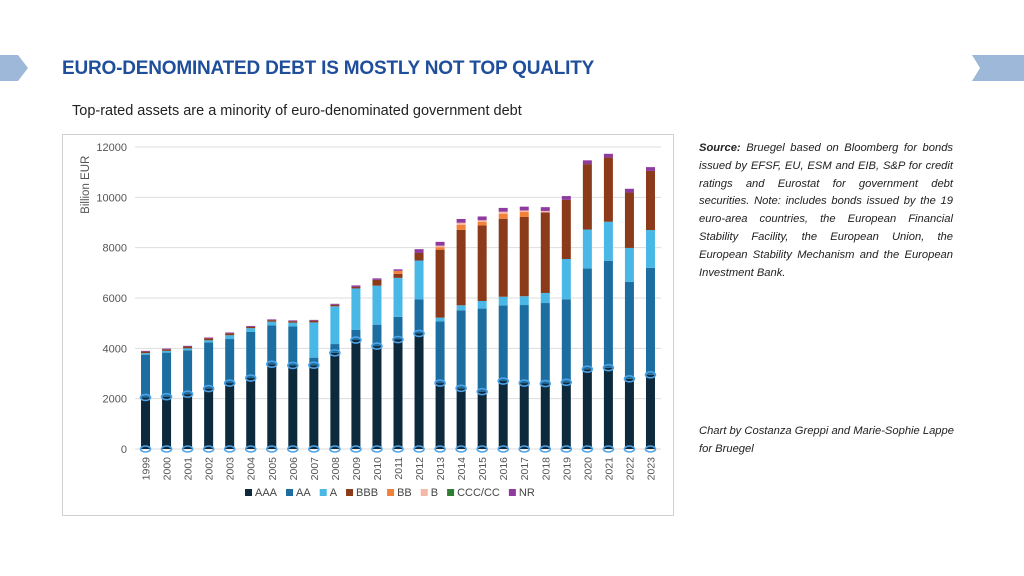 The image size is (1024, 576). I want to click on bar-aa-2011, so click(398, 328).